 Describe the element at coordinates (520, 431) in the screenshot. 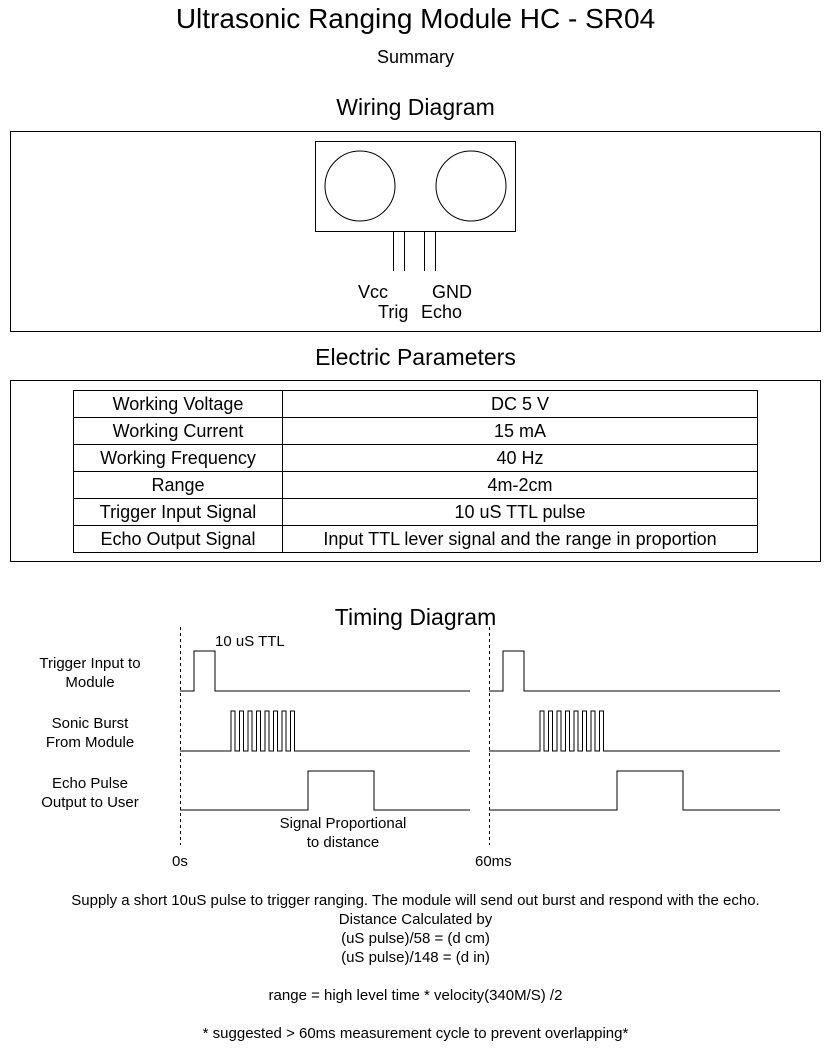

I see `parameter-value: 15 mA` at that location.